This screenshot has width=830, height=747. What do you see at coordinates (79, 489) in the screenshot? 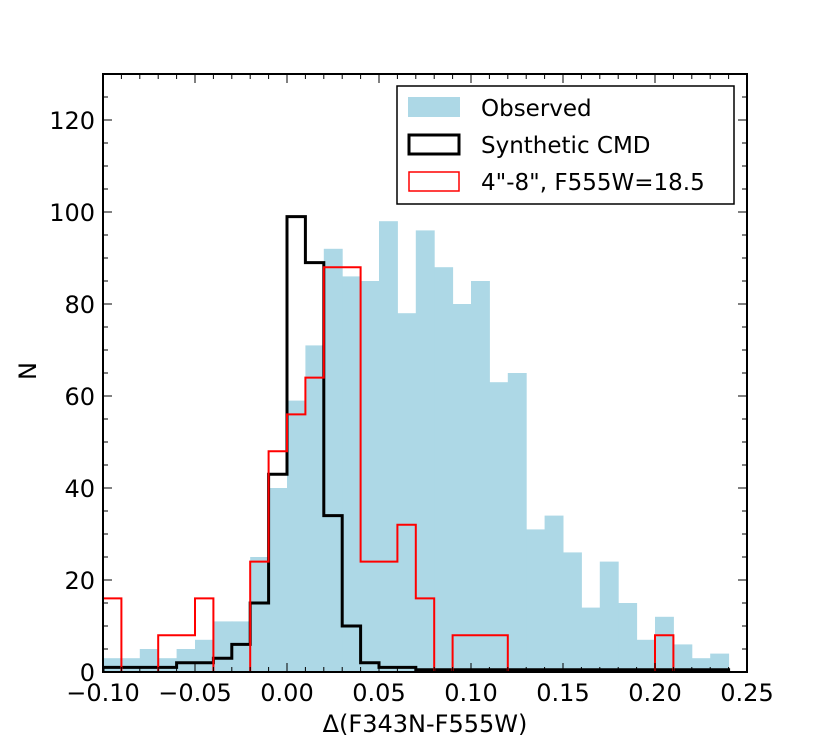
I see `y-tick-label: 40` at bounding box center [79, 489].